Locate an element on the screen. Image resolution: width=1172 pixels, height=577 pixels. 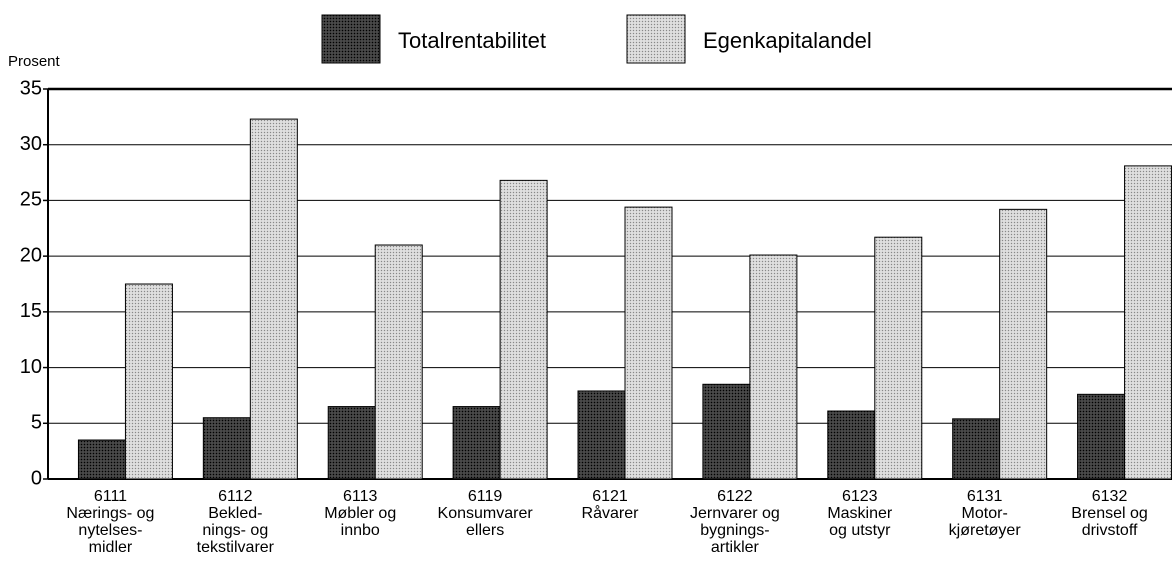
y-tick-label: 0 is located at coordinates (36, 478).